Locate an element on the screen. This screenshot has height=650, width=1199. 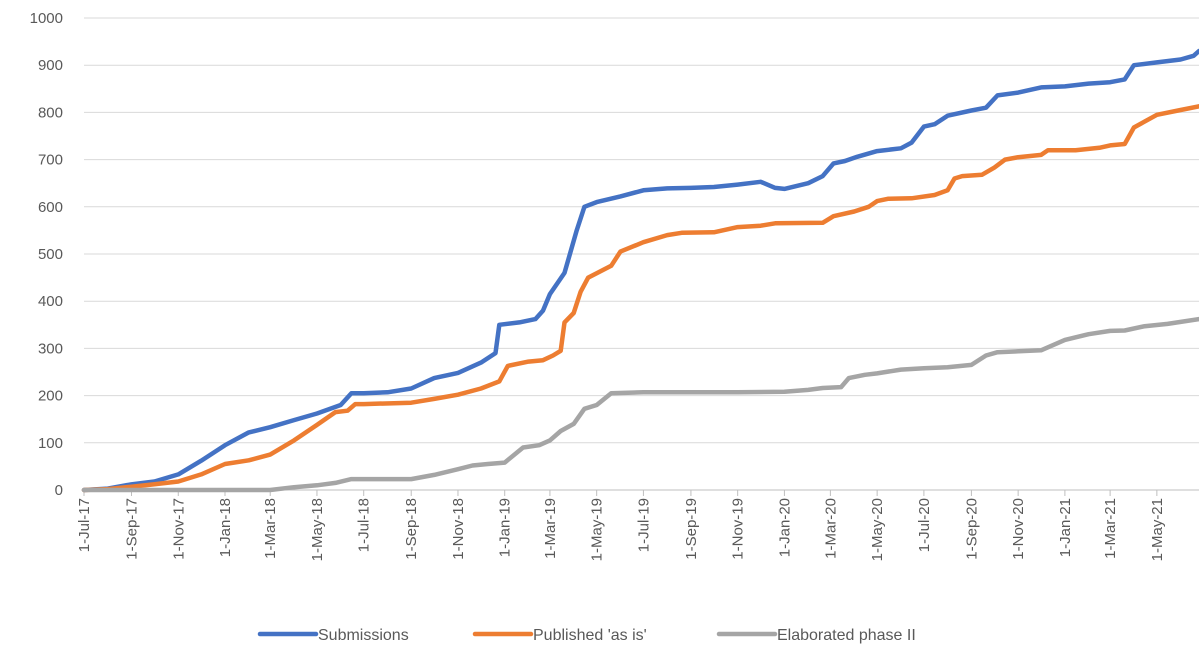
x-tick-label: 1-Mar-20 is located at coordinates (830, 528).